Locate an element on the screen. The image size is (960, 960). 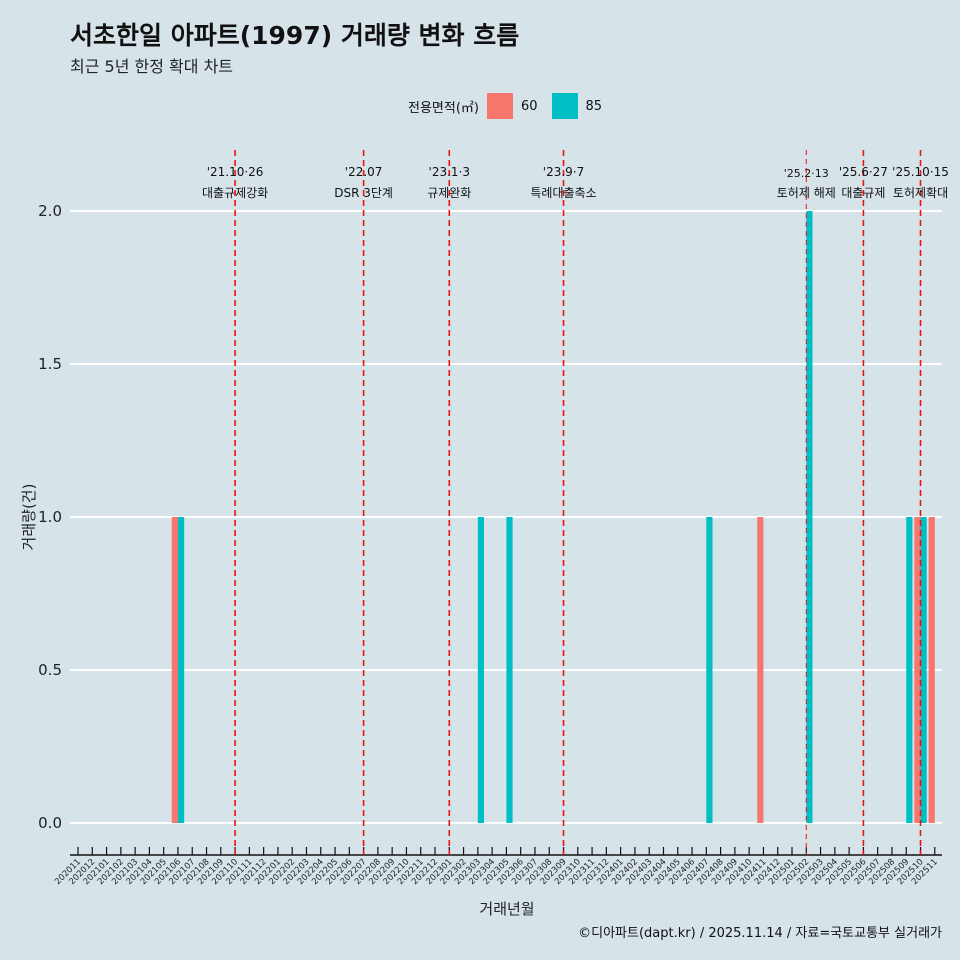
legend-label-85: 85 is located at coordinates (594, 106).